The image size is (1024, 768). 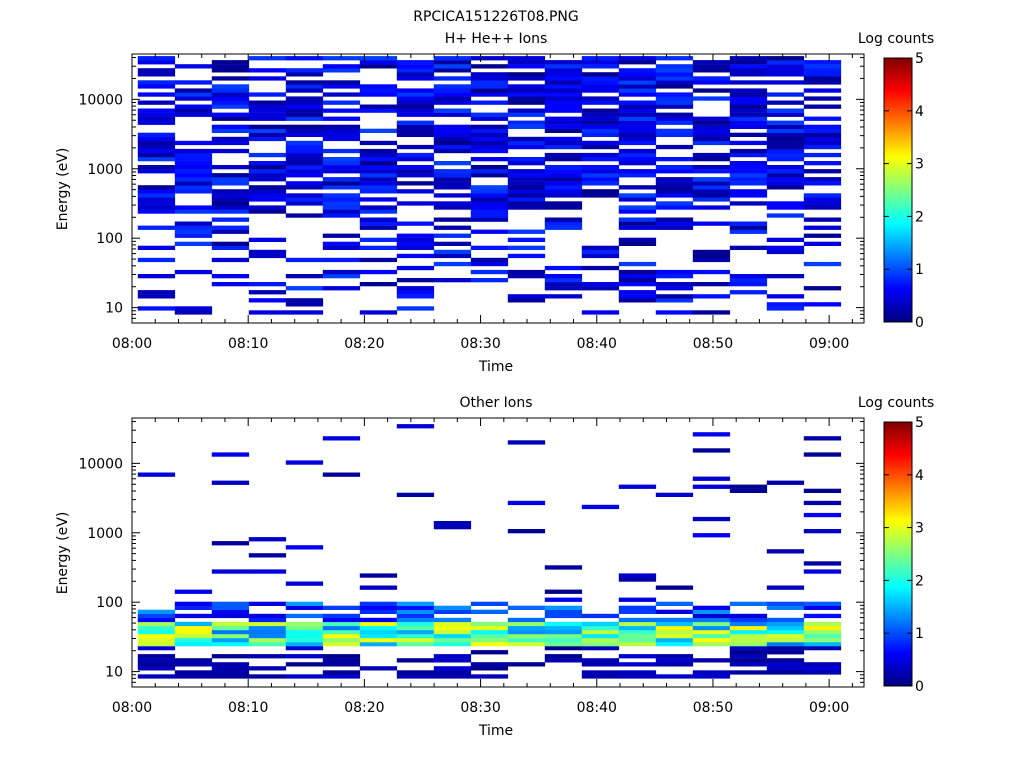 I want to click on colorbar-label: Log counts, so click(x=896, y=39).